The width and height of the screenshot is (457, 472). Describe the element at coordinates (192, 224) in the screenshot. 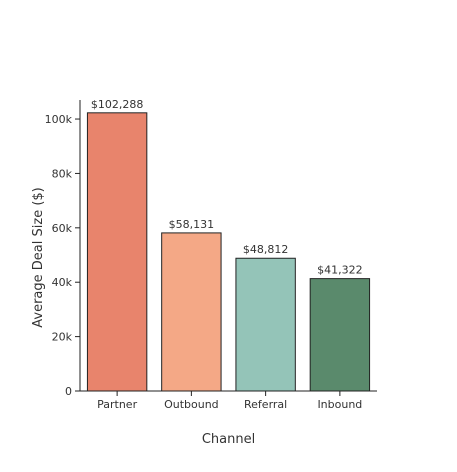

I see `data-label-outbound: $58,131` at that location.